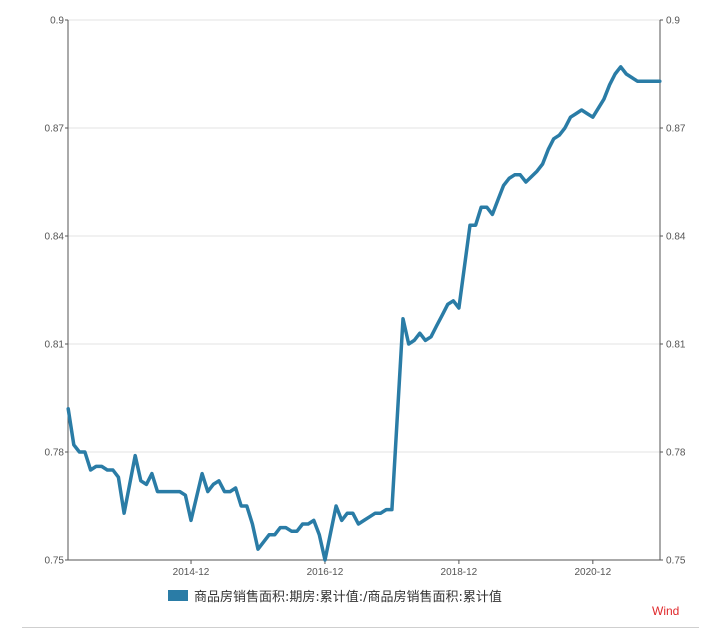 The height and width of the screenshot is (637, 722). What do you see at coordinates (459, 572) in the screenshot?
I see `x-tick-label: 2018-12` at bounding box center [459, 572].